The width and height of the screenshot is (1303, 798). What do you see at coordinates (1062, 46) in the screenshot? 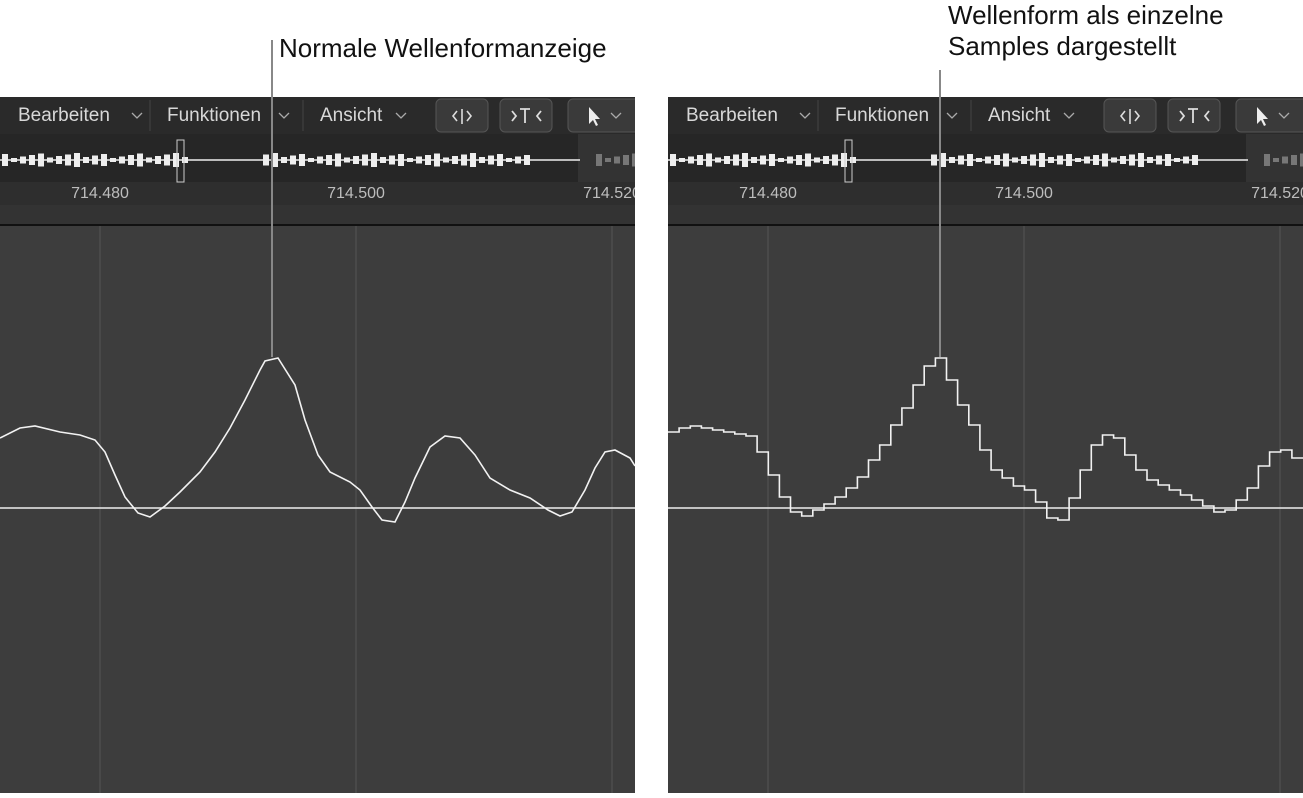
I see `annotation: Samples dargestellt` at bounding box center [1062, 46].